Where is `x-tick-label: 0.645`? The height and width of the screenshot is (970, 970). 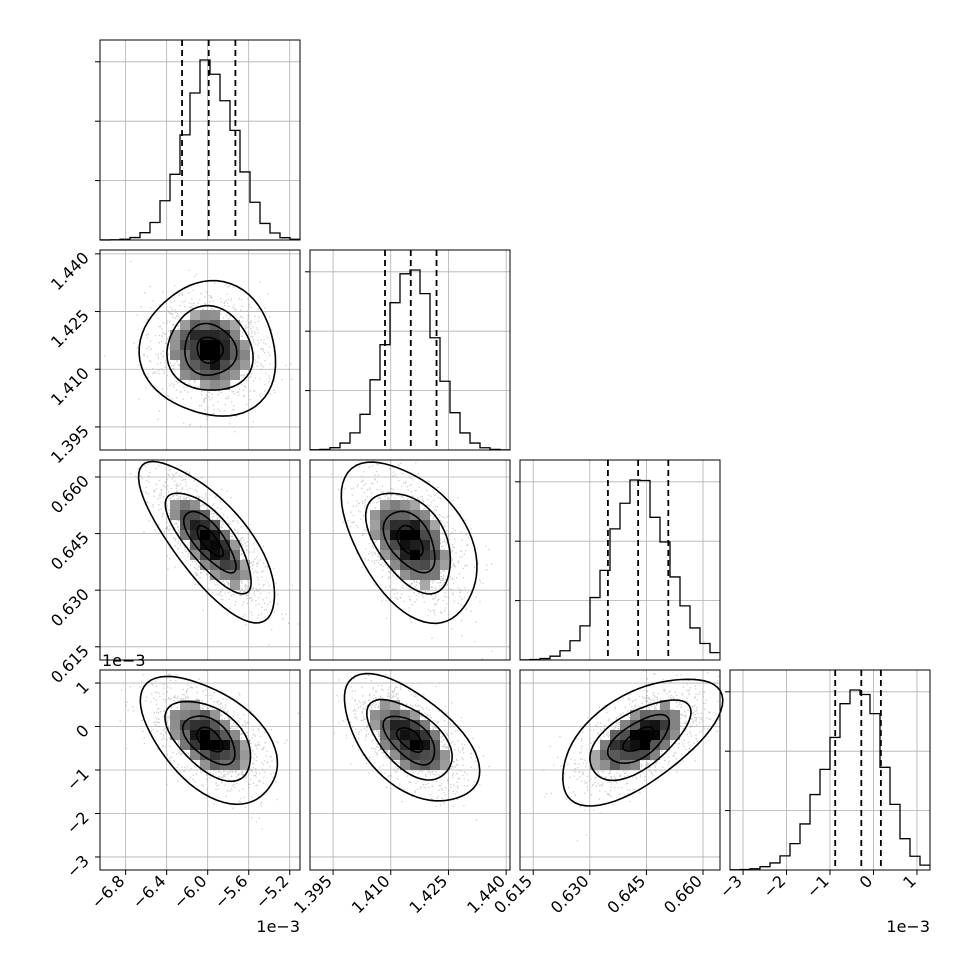
x-tick-label: 0.645 is located at coordinates (626, 894).